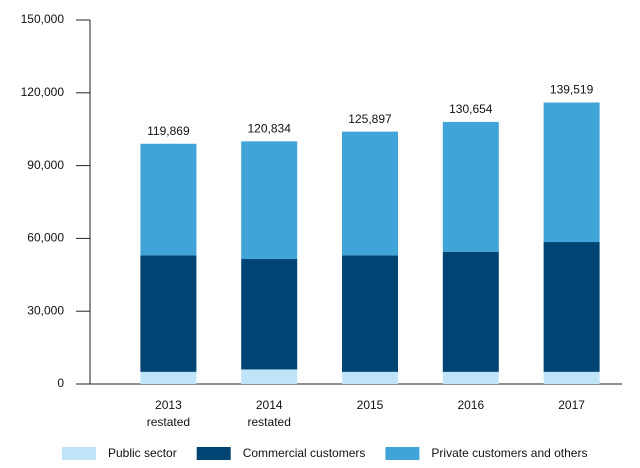 Image resolution: width=640 pixels, height=468 pixels. I want to click on x-tick-line: 2017, so click(571, 405).